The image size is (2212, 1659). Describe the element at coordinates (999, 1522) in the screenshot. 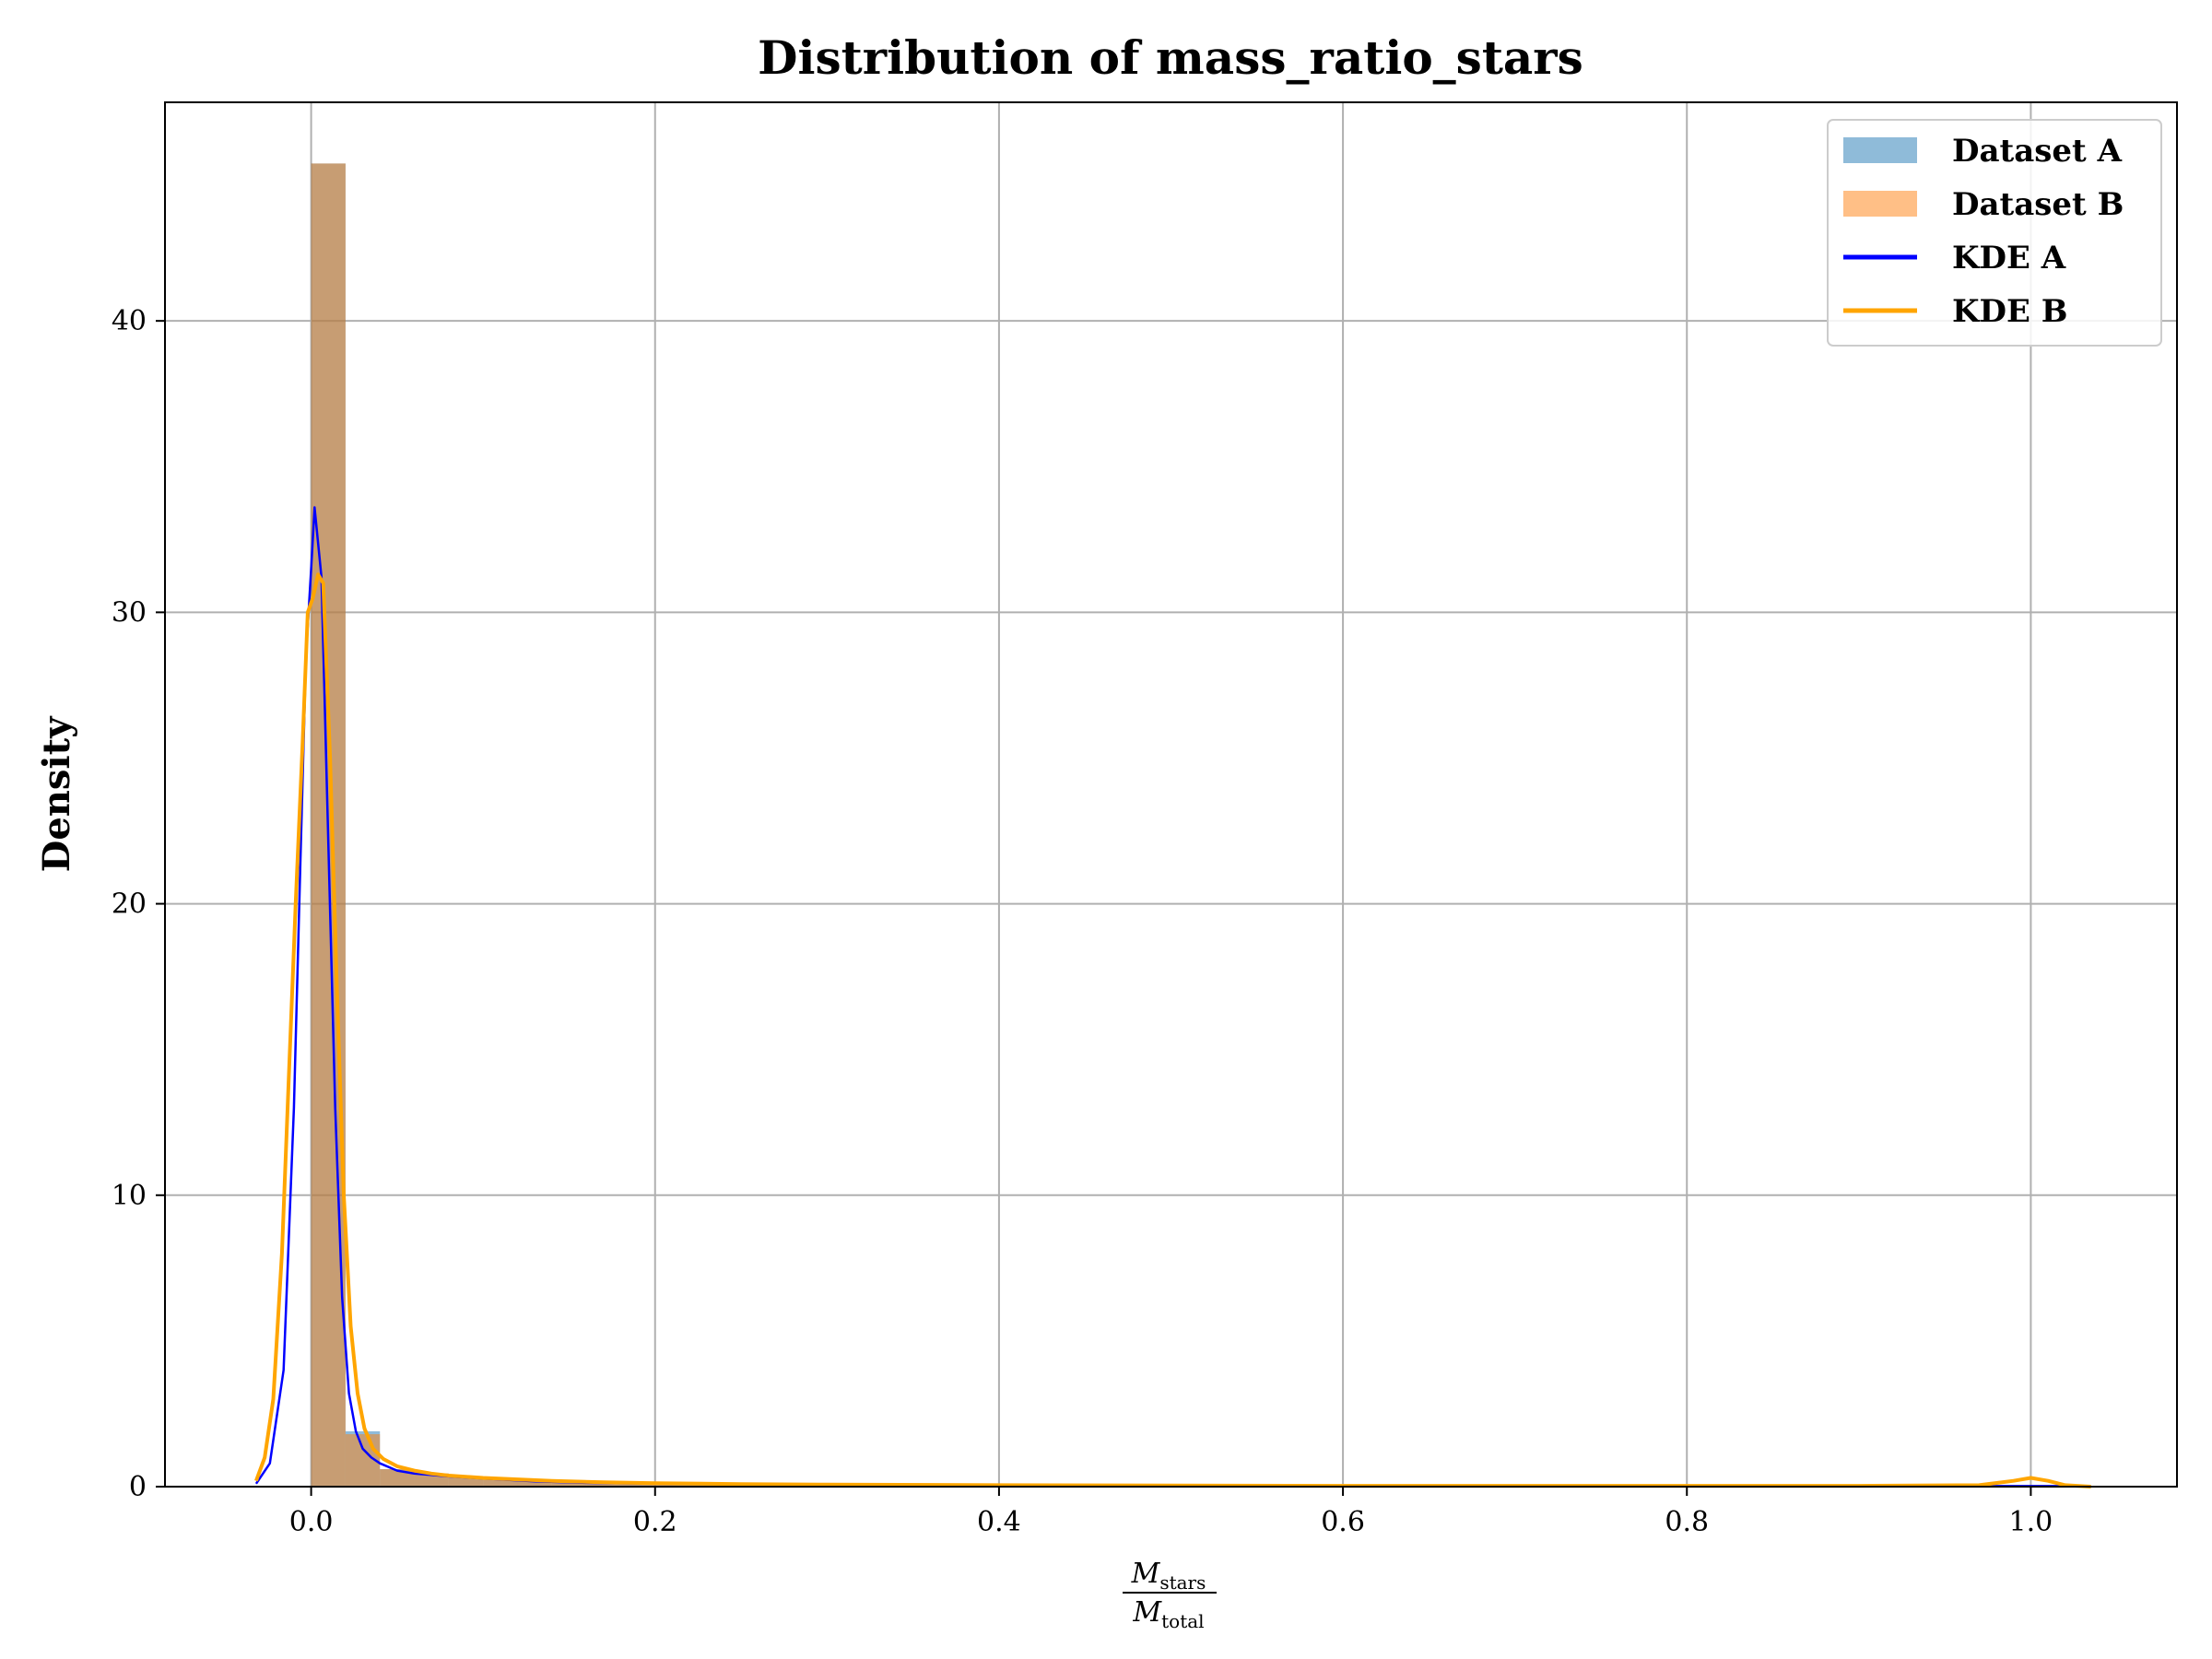

I see `x-tick-label-2: 0.4` at that location.